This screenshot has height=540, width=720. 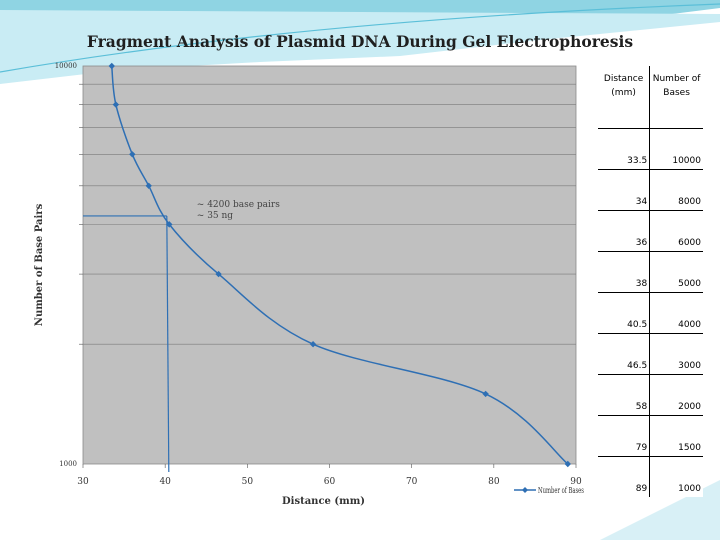 What do you see at coordinates (66, 66) in the screenshot?
I see `y-tick-label: 10000` at bounding box center [66, 66].